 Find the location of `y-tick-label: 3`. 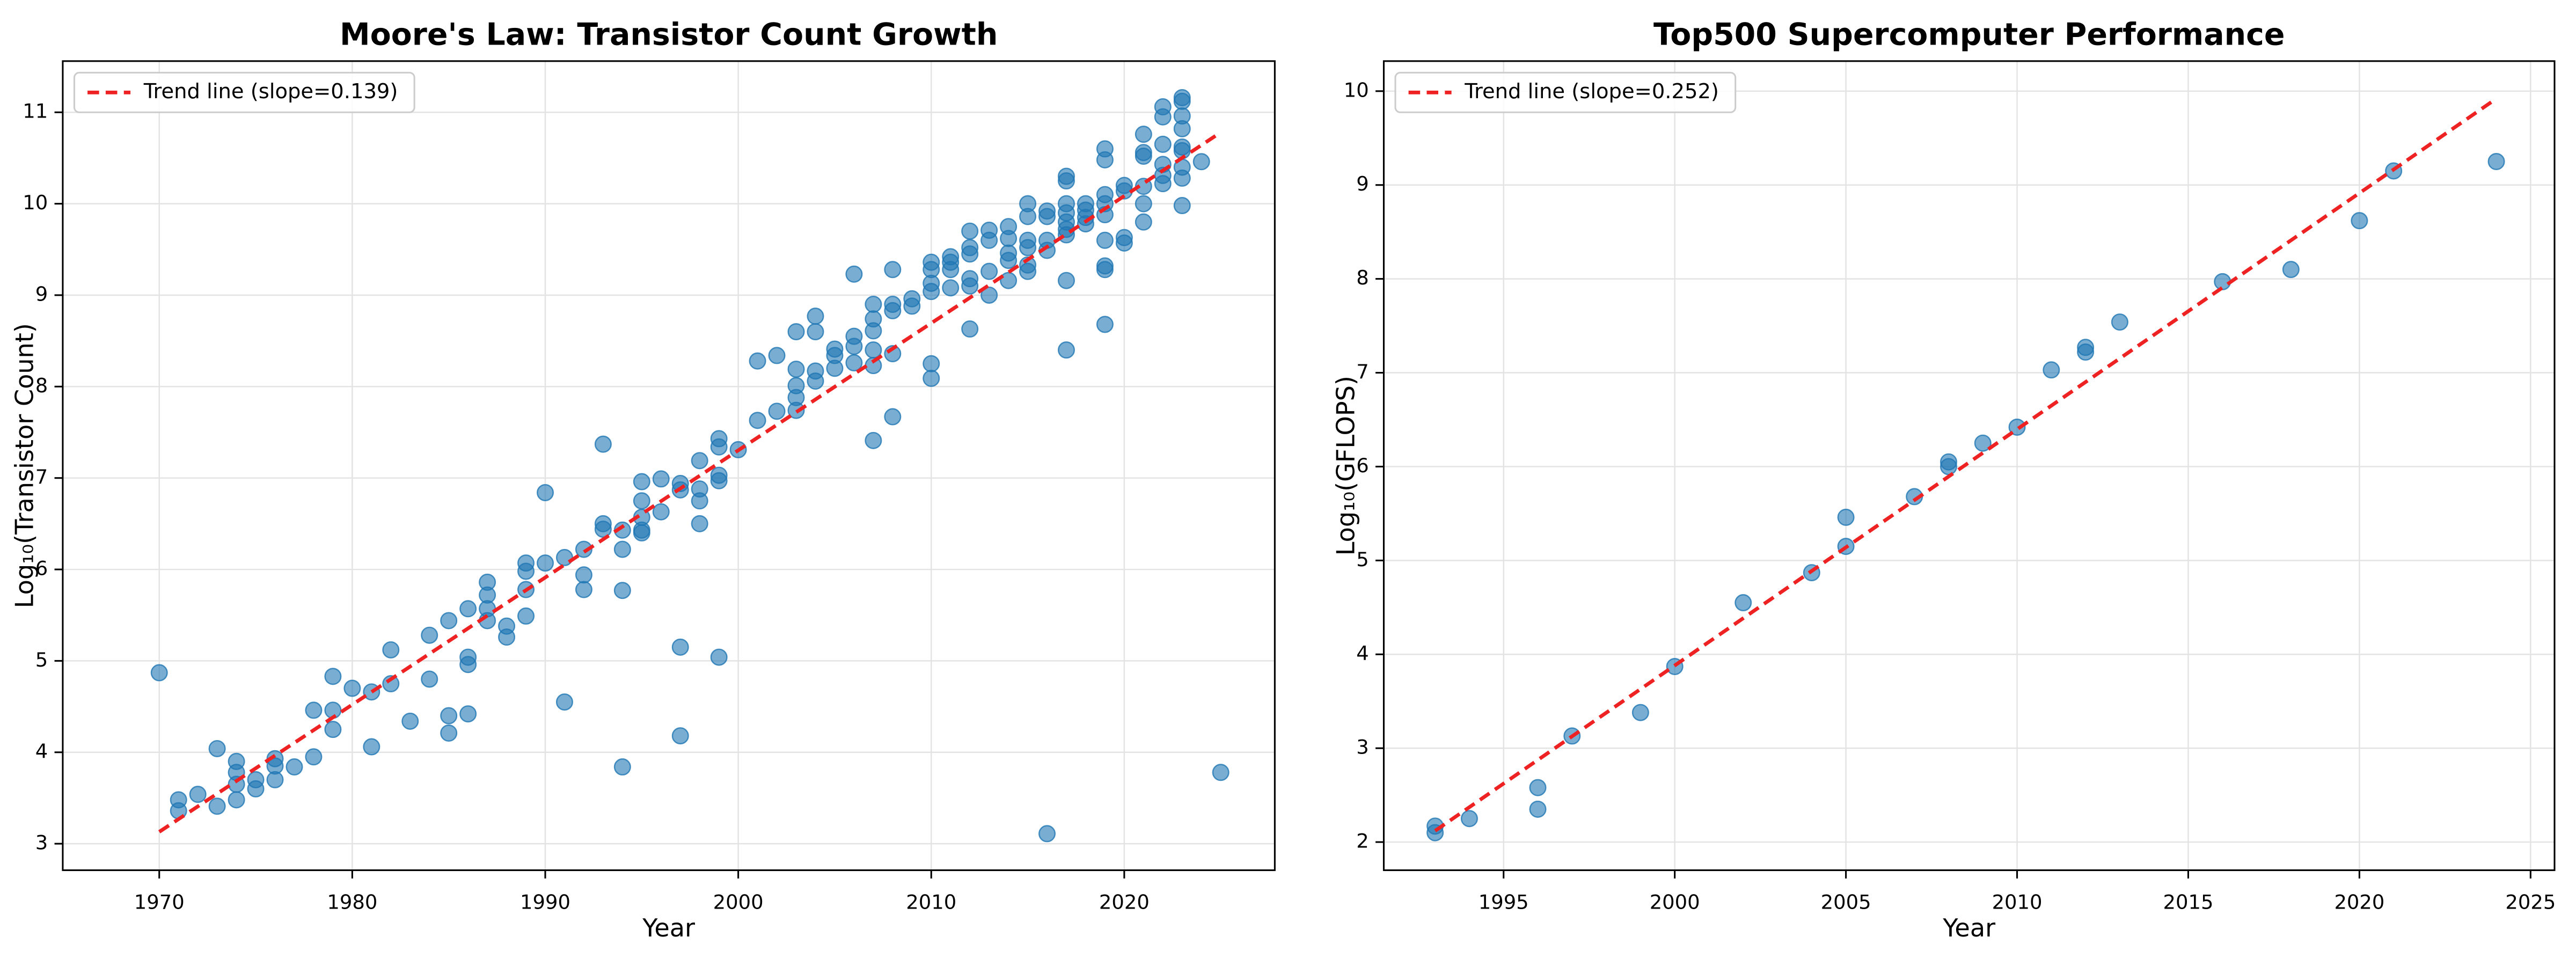

y-tick-label: 3 is located at coordinates (41, 842).